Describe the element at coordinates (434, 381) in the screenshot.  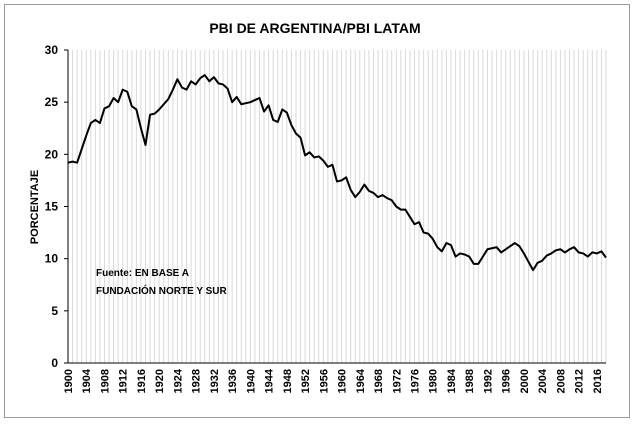
I see `x-tick-label: 1980` at that location.